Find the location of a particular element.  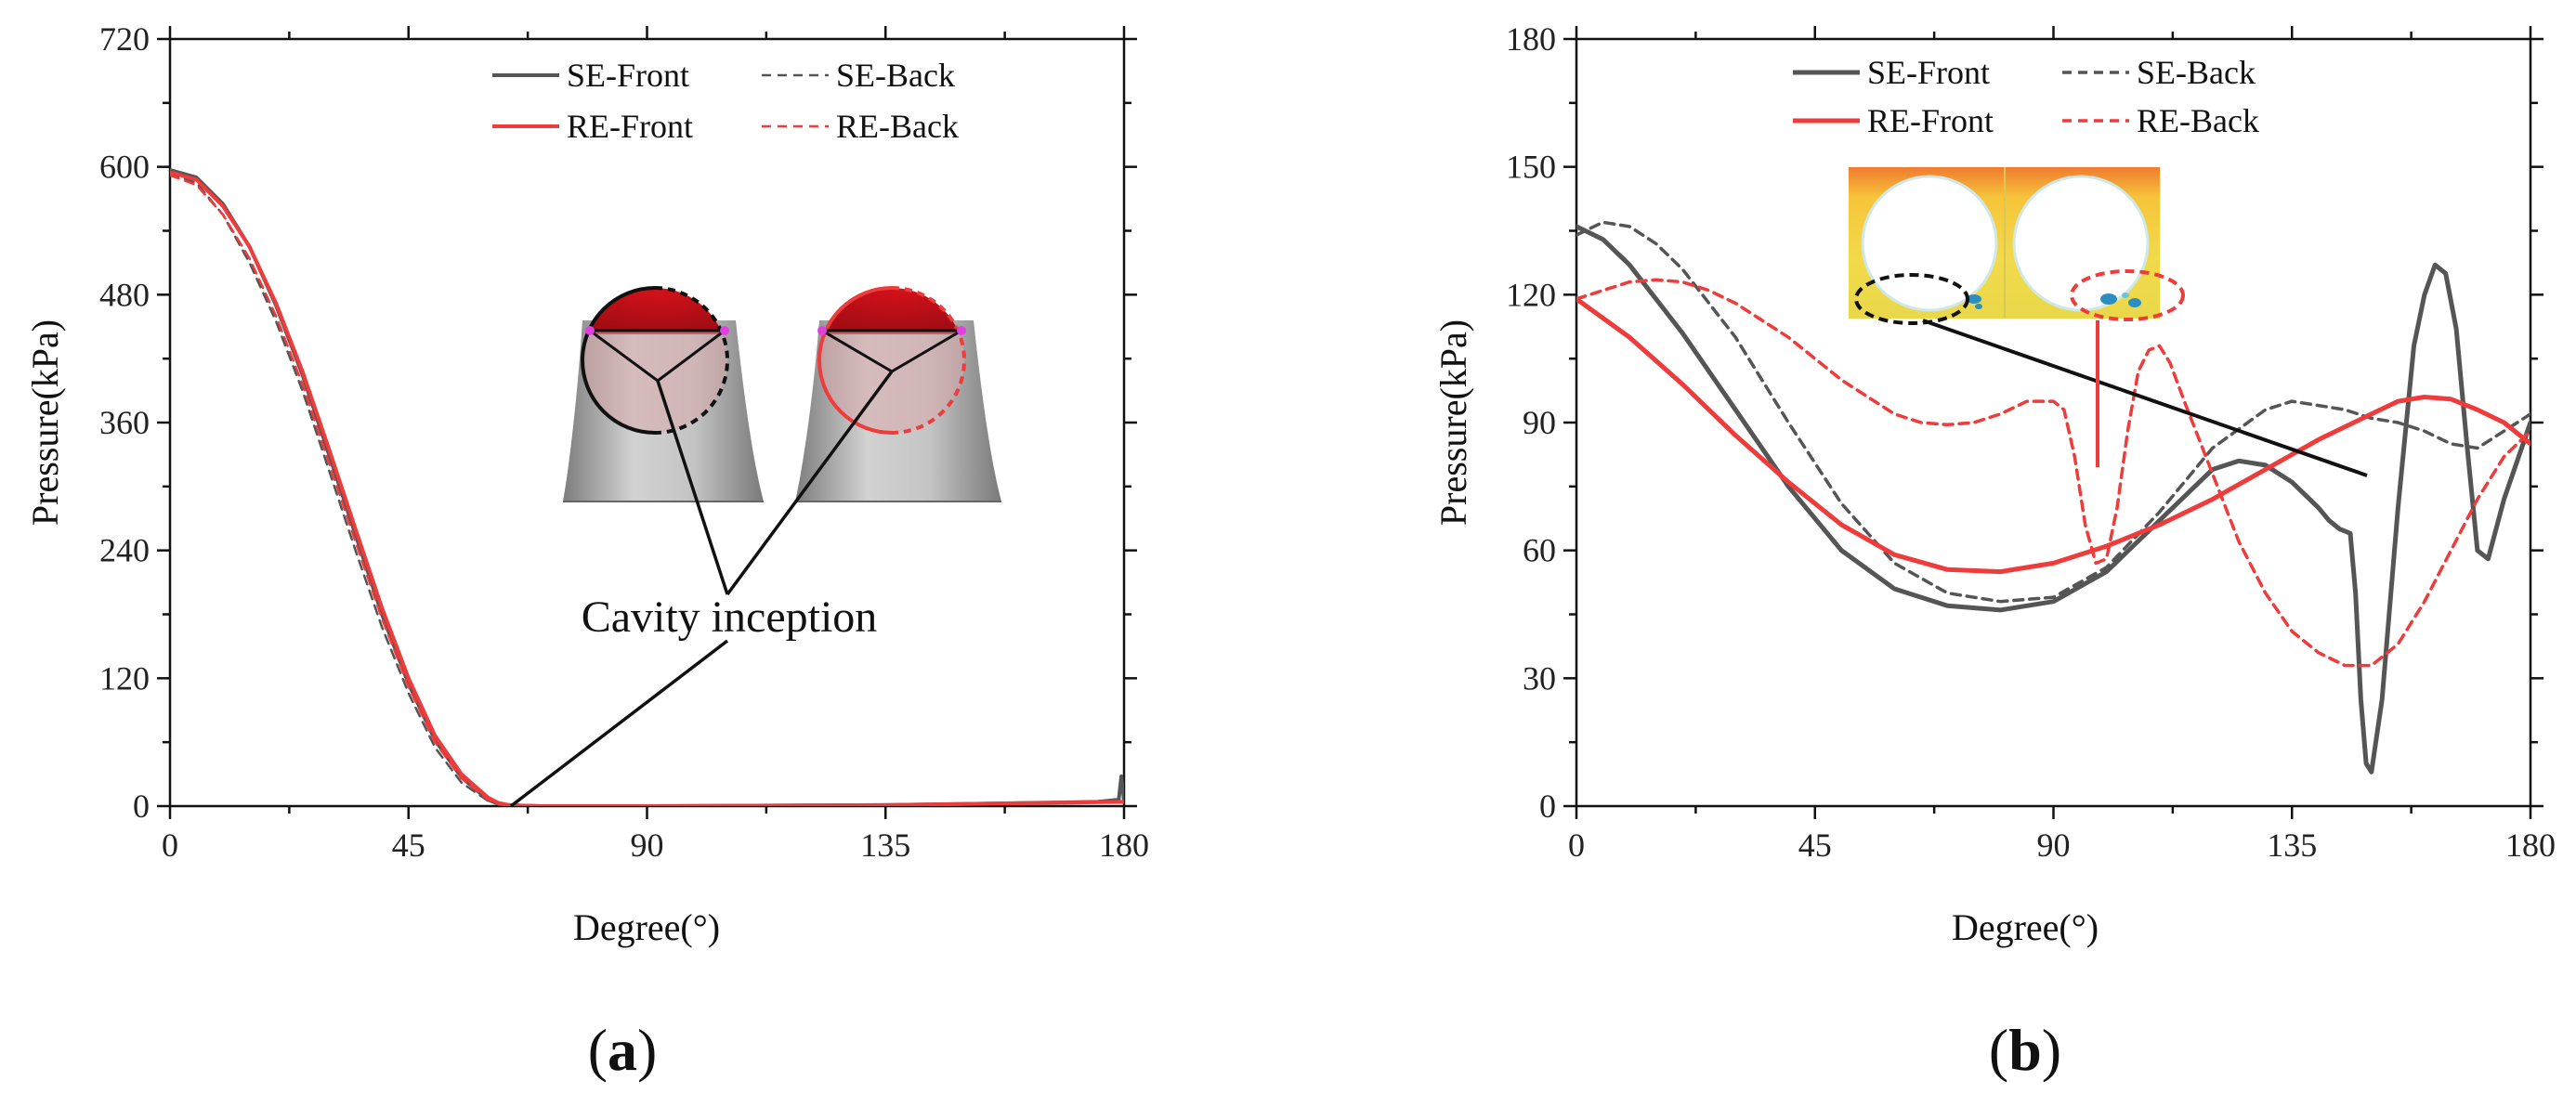

y-tick-label: 90 is located at coordinates (1540, 423).